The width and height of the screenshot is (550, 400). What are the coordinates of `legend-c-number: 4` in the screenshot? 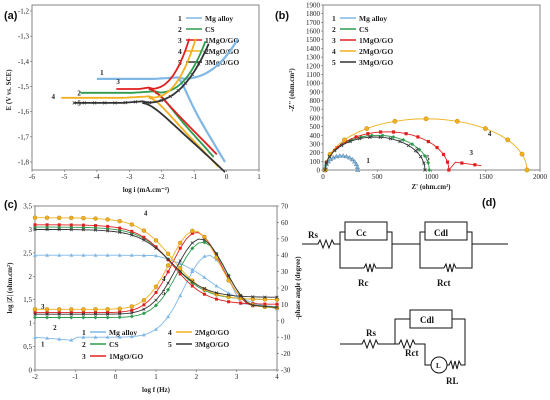 It's located at (170, 332).